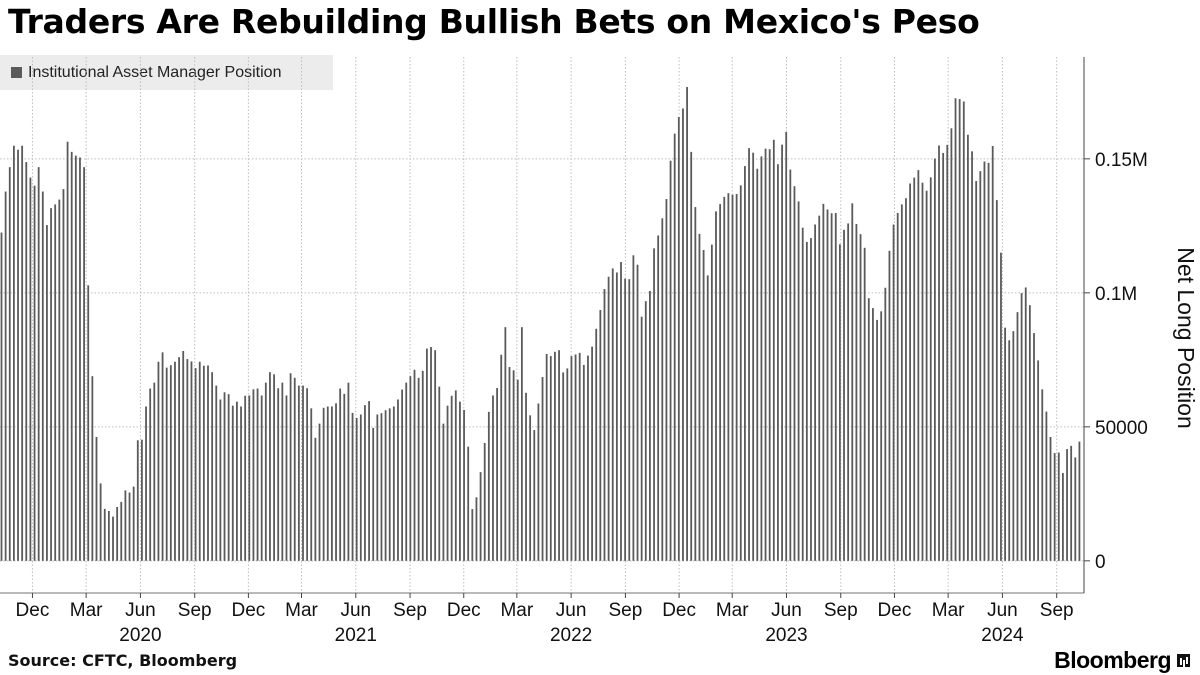 The width and height of the screenshot is (1200, 675). What do you see at coordinates (301, 610) in the screenshot?
I see `x-tick-label: Mar` at bounding box center [301, 610].